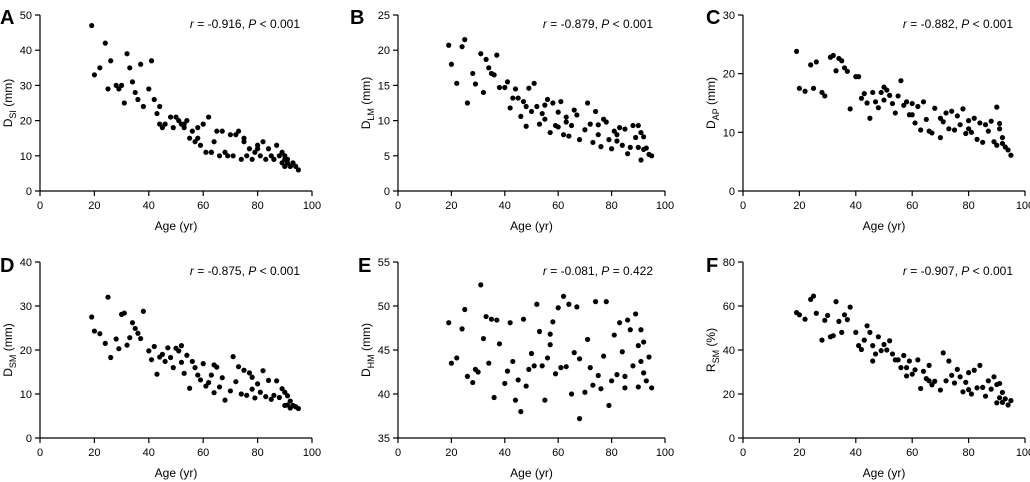 Image resolution: width=1030 pixels, height=482 pixels. What do you see at coordinates (384, 86) in the screenshot?
I see `y-tick-label: 15` at bounding box center [384, 86].